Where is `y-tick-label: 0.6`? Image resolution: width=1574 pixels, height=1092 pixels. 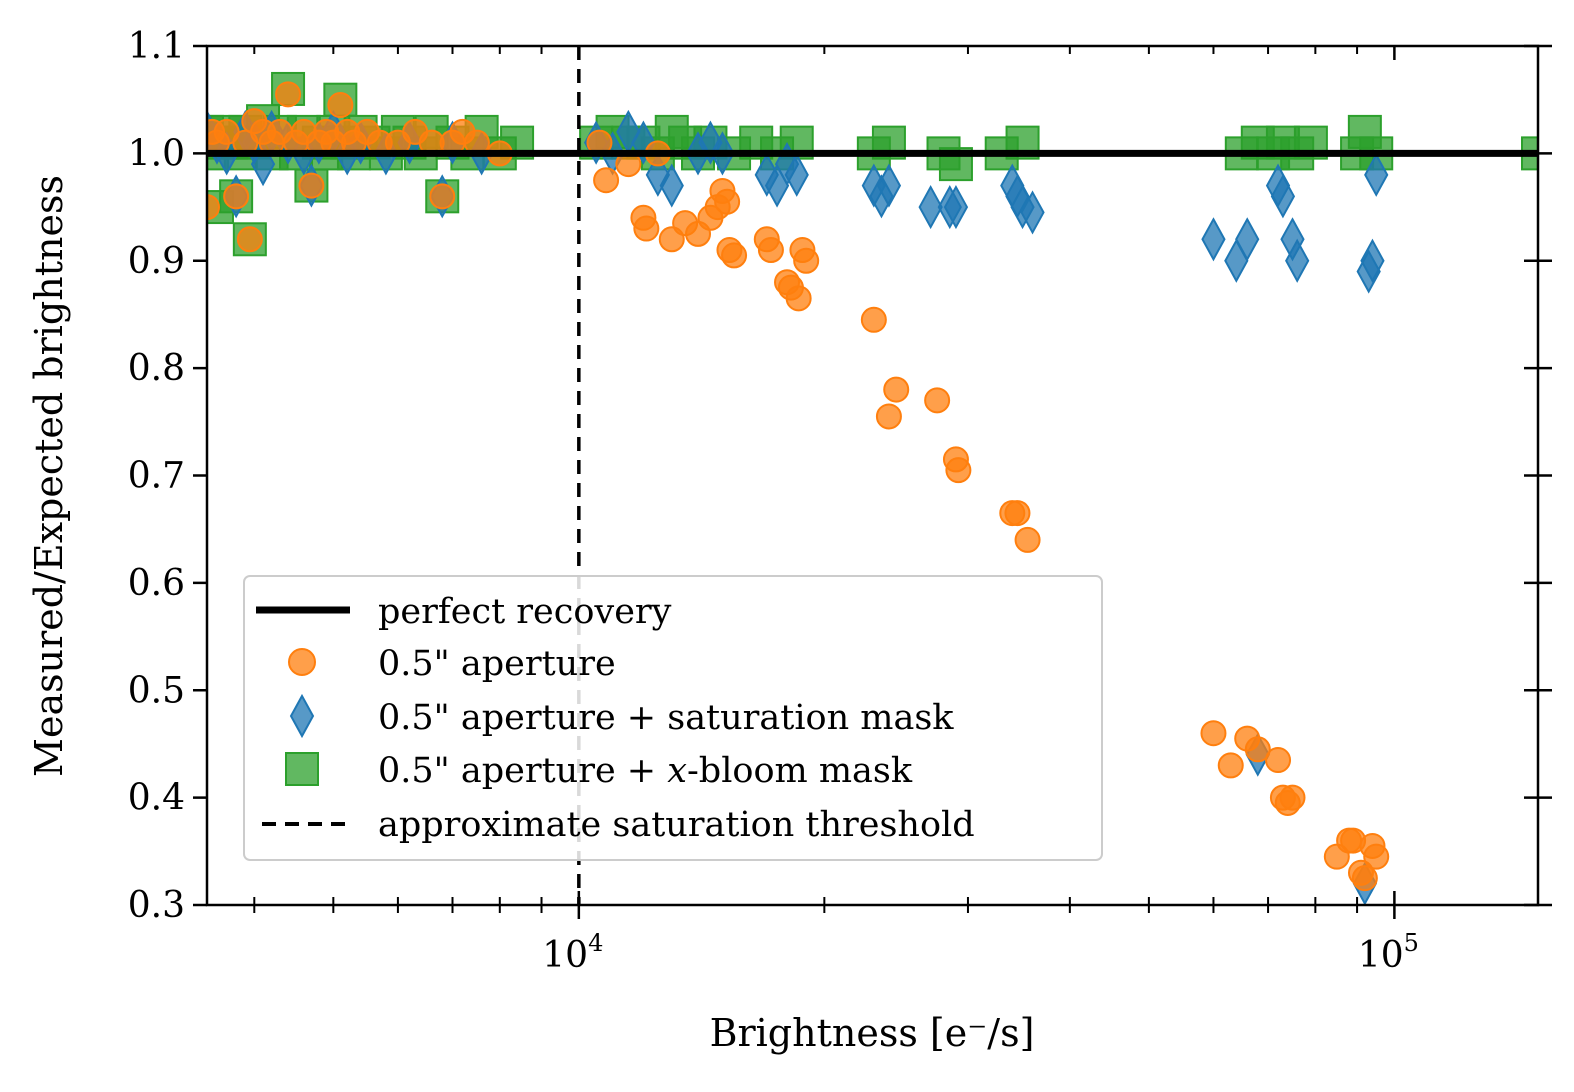
y-tick-label: 0.6 is located at coordinates (156, 583).